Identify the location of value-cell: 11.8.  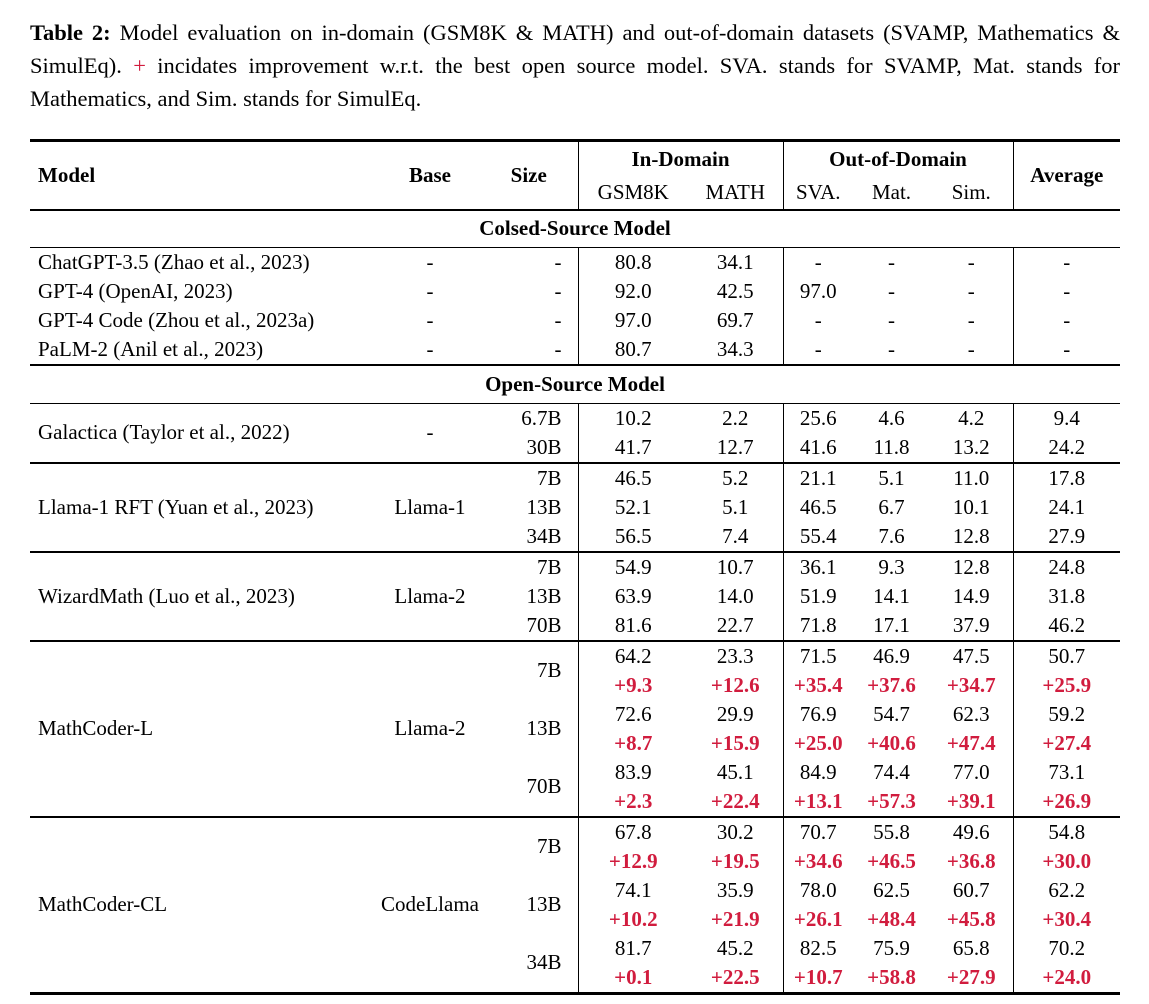
(891, 446).